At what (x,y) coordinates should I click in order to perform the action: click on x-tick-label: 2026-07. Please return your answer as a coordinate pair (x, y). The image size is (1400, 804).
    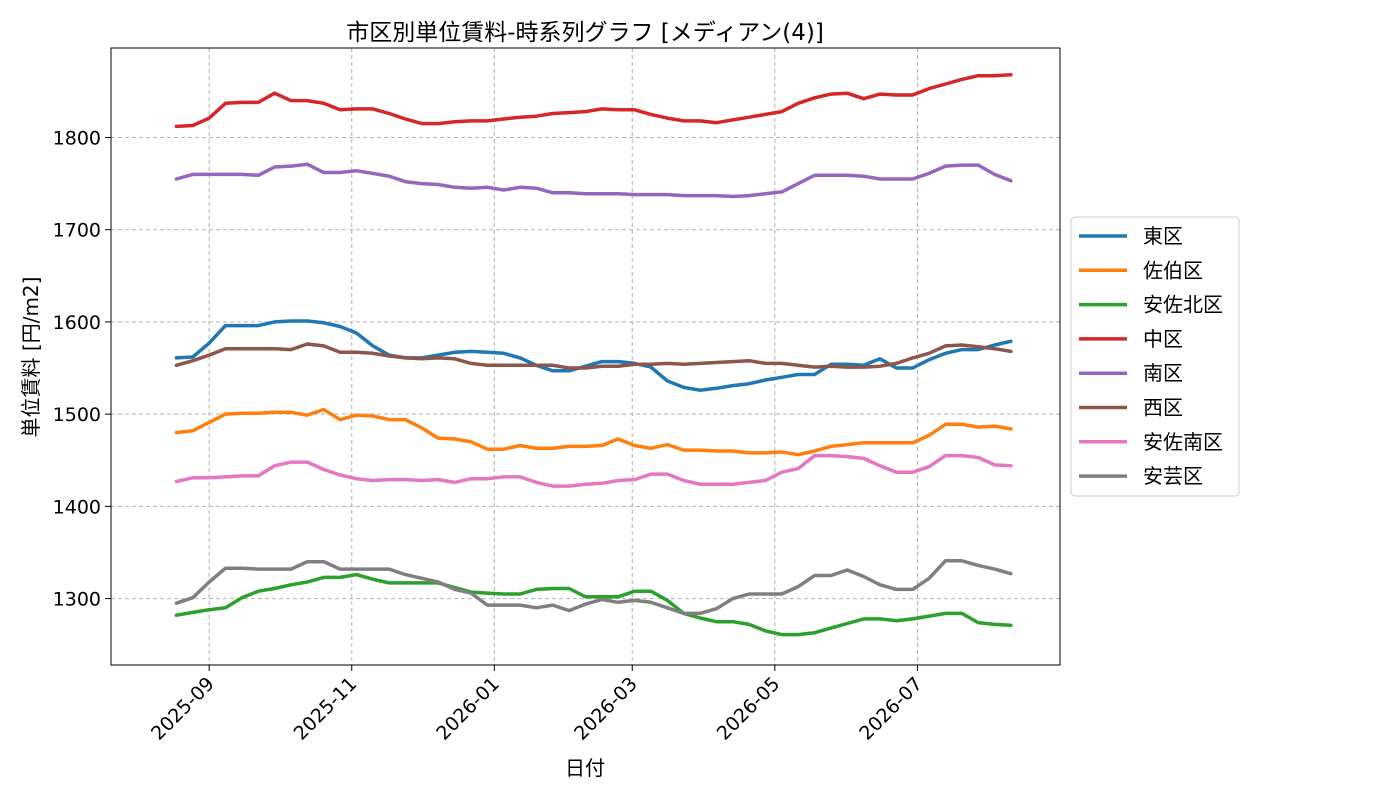
    Looking at the image, I should click on (891, 709).